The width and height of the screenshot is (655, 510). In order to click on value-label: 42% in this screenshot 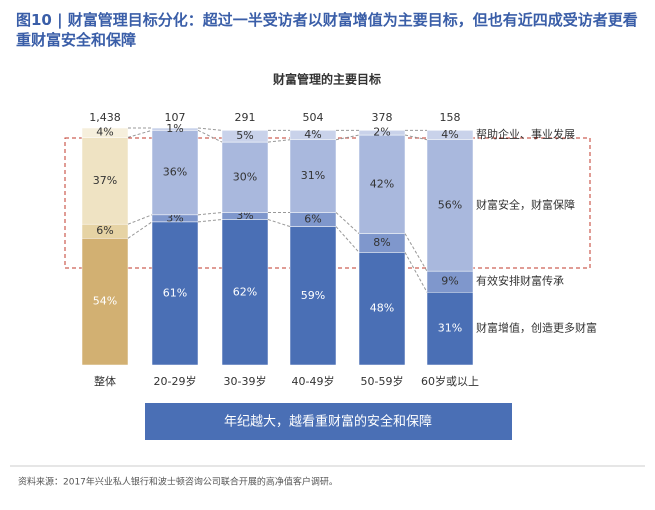, I will do `click(382, 183)`.